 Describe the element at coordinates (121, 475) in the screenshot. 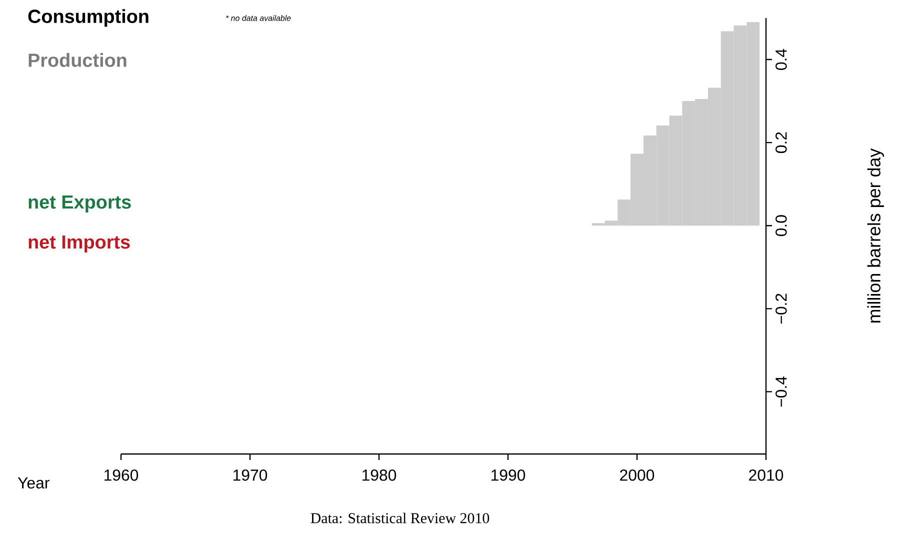

I see `x-tick-label: 1960` at that location.